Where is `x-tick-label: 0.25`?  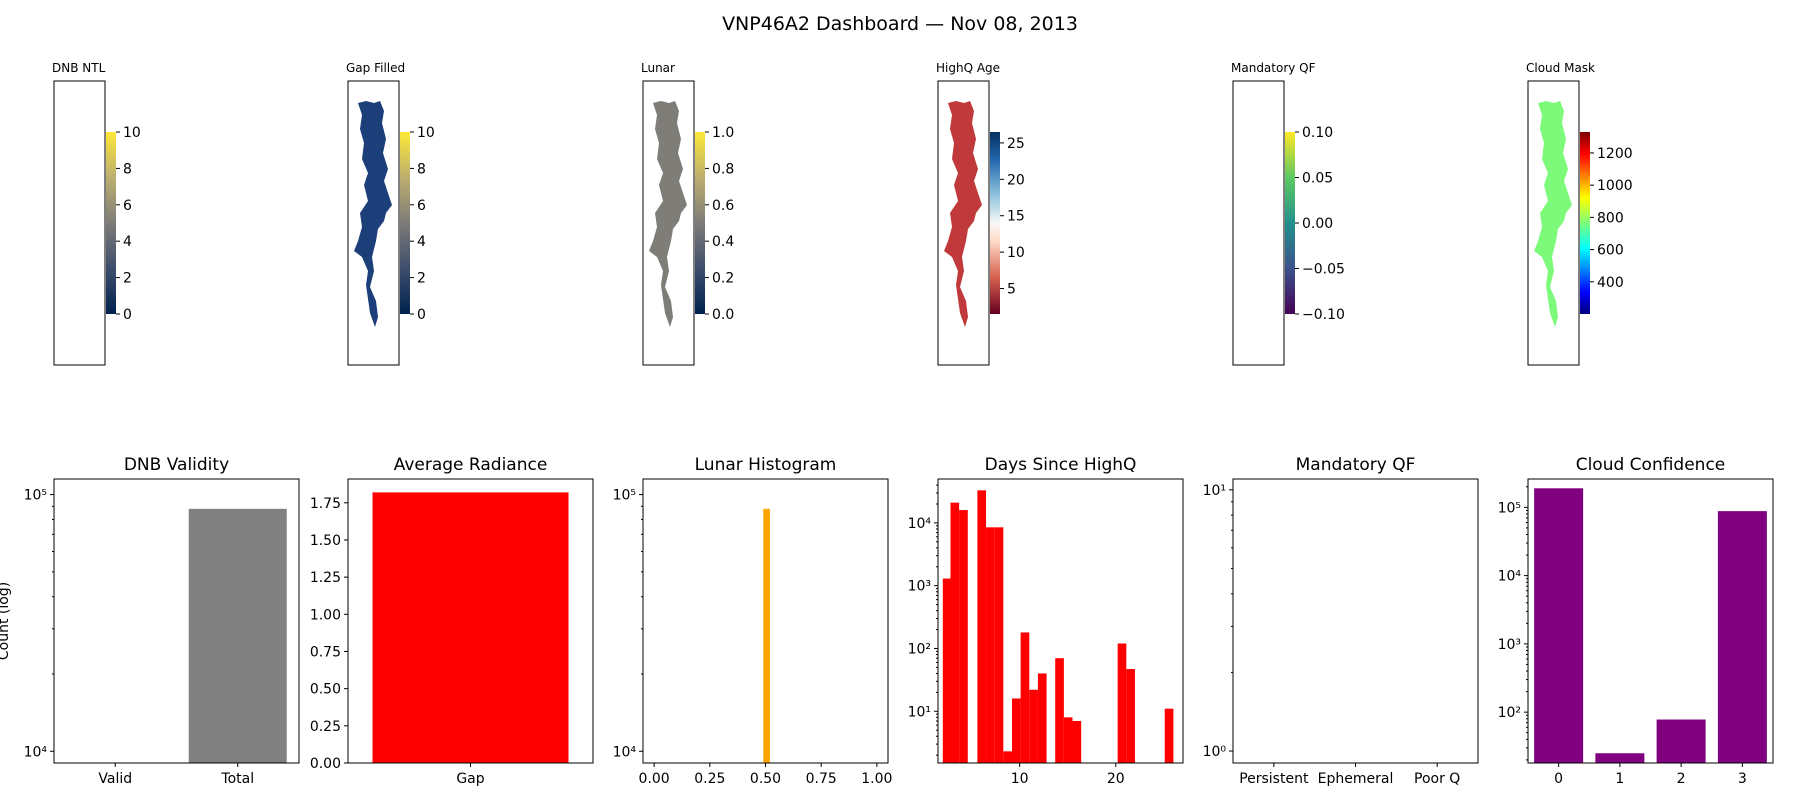 x-tick-label: 0.25 is located at coordinates (709, 779).